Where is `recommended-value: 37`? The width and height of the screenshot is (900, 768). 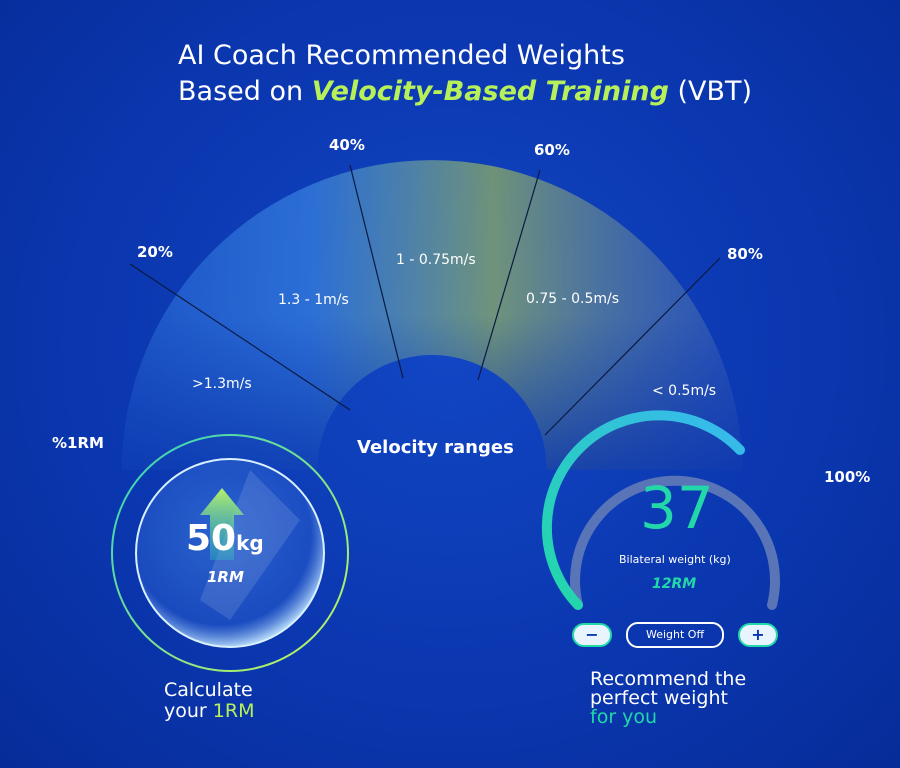
recommended-value: 37 is located at coordinates (677, 508).